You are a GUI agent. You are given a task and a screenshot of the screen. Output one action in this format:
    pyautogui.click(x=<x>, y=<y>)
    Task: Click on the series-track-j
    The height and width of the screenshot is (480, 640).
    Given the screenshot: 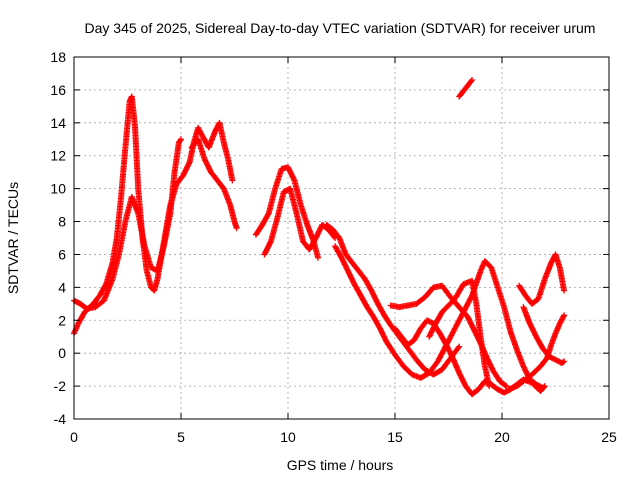 What is the action you would take?
    pyautogui.click(x=459, y=333)
    